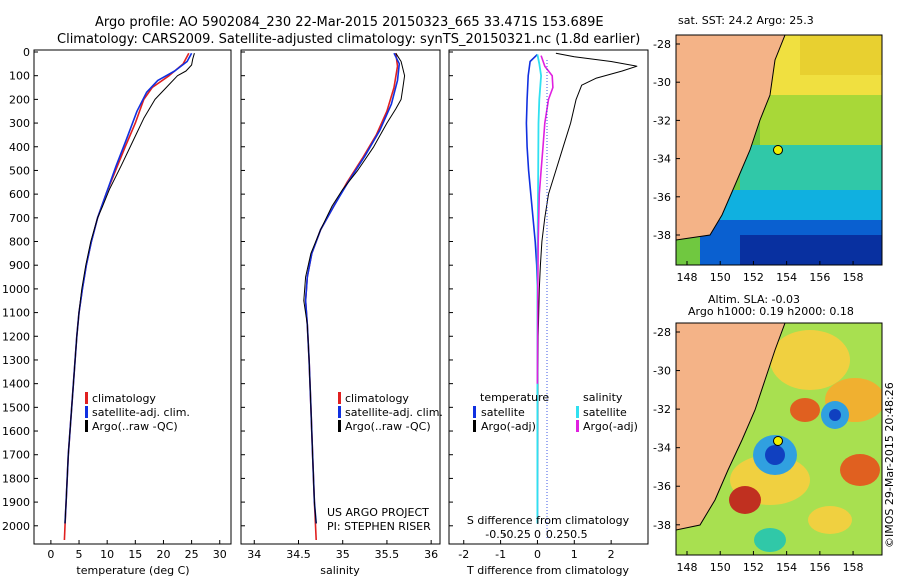 This screenshot has width=900, height=580. What do you see at coordinates (16, 384) in the screenshot?
I see `depth-tick-label: 1400` at bounding box center [16, 384].